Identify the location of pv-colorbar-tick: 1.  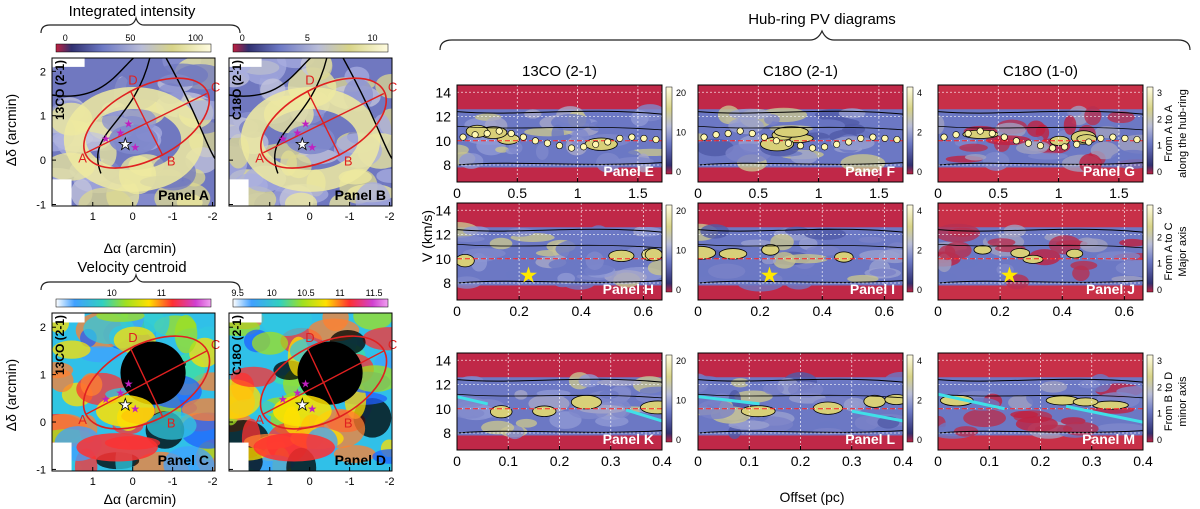
(1159, 146).